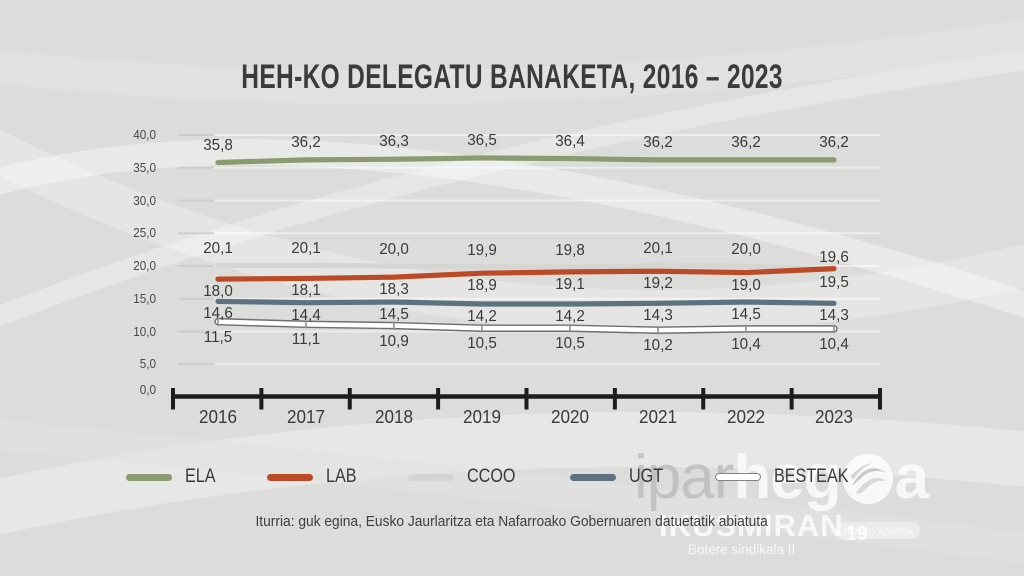 Image resolution: width=1024 pixels, height=576 pixels. What do you see at coordinates (394, 417) in the screenshot?
I see `x-axis-label-2018: 2018` at bounding box center [394, 417].